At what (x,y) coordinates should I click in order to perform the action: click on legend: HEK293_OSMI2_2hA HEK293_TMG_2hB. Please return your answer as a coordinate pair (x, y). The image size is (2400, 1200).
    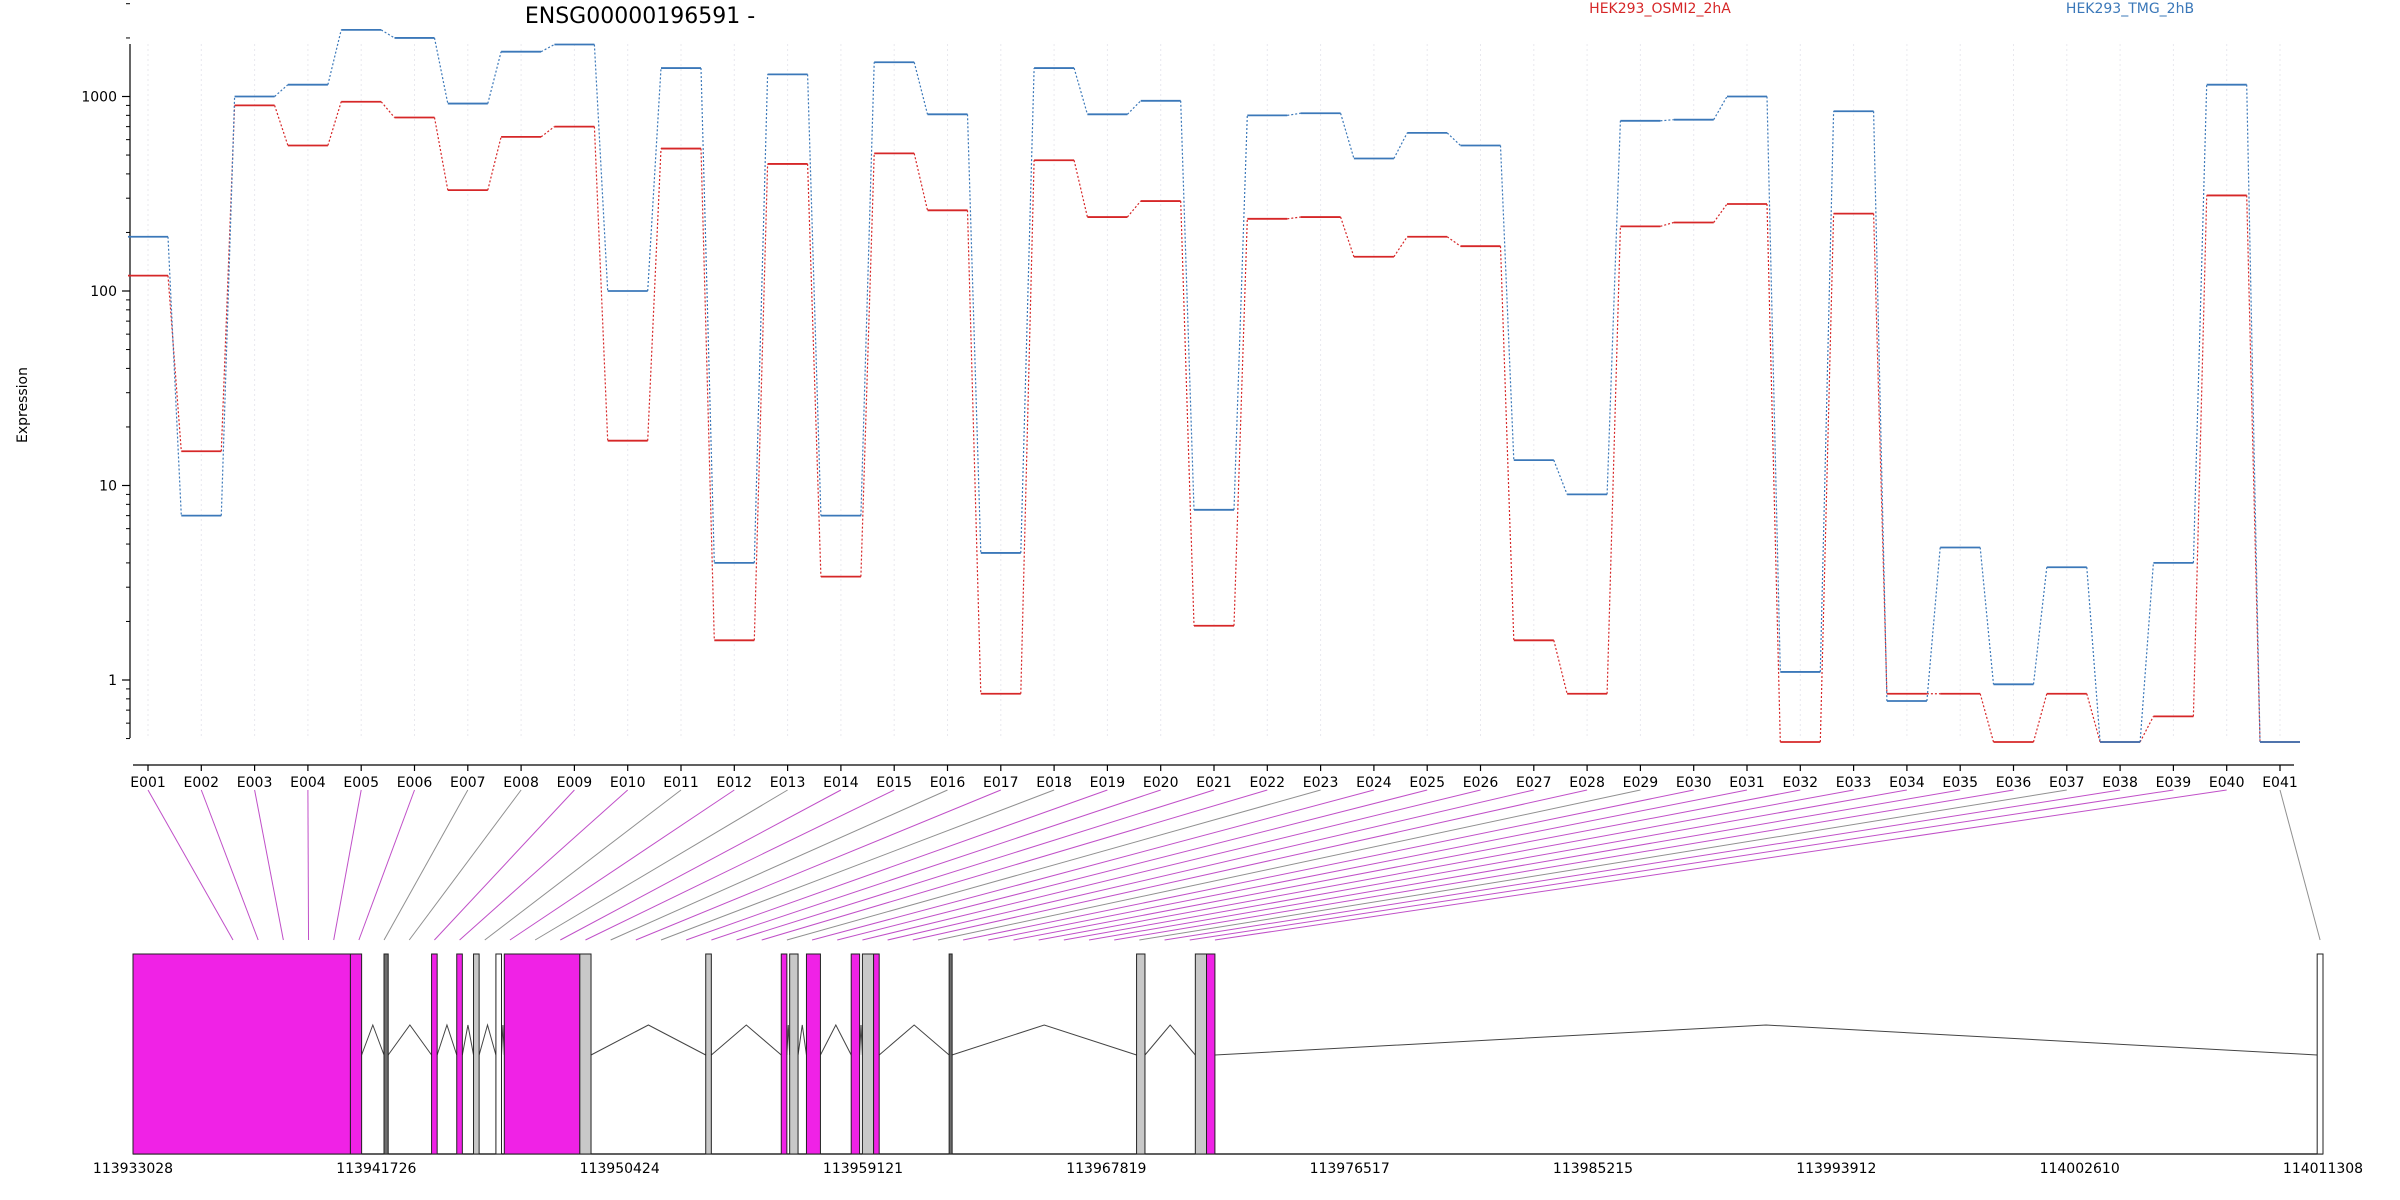
    Looking at the image, I should click on (1891, 9).